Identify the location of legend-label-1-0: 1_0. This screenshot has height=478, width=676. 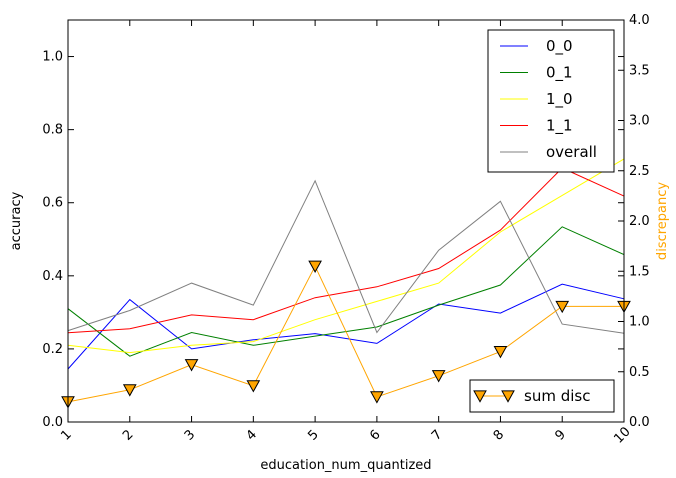
(559, 99).